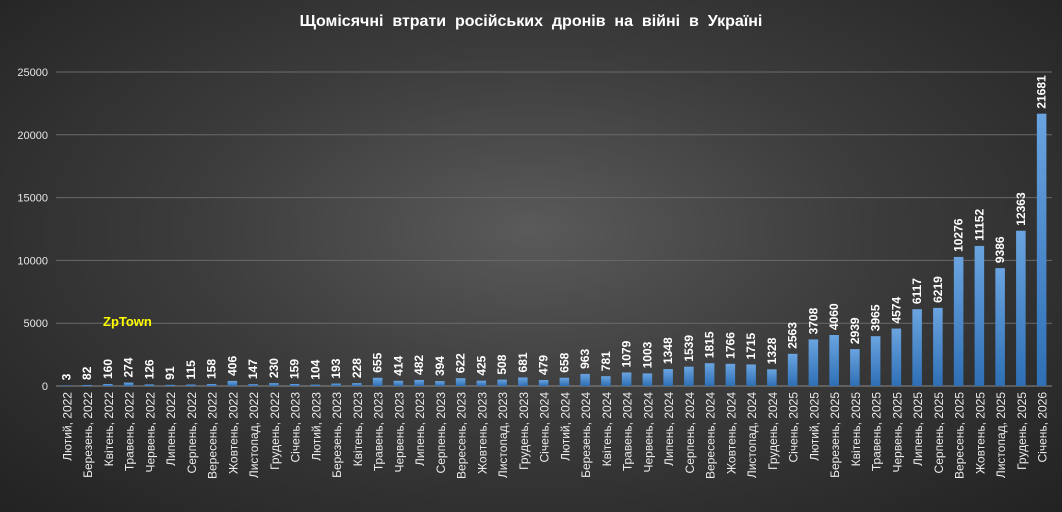 Image resolution: width=1062 pixels, height=512 pixels. Describe the element at coordinates (793, 335) in the screenshot. I see `data-label: 2563` at that location.